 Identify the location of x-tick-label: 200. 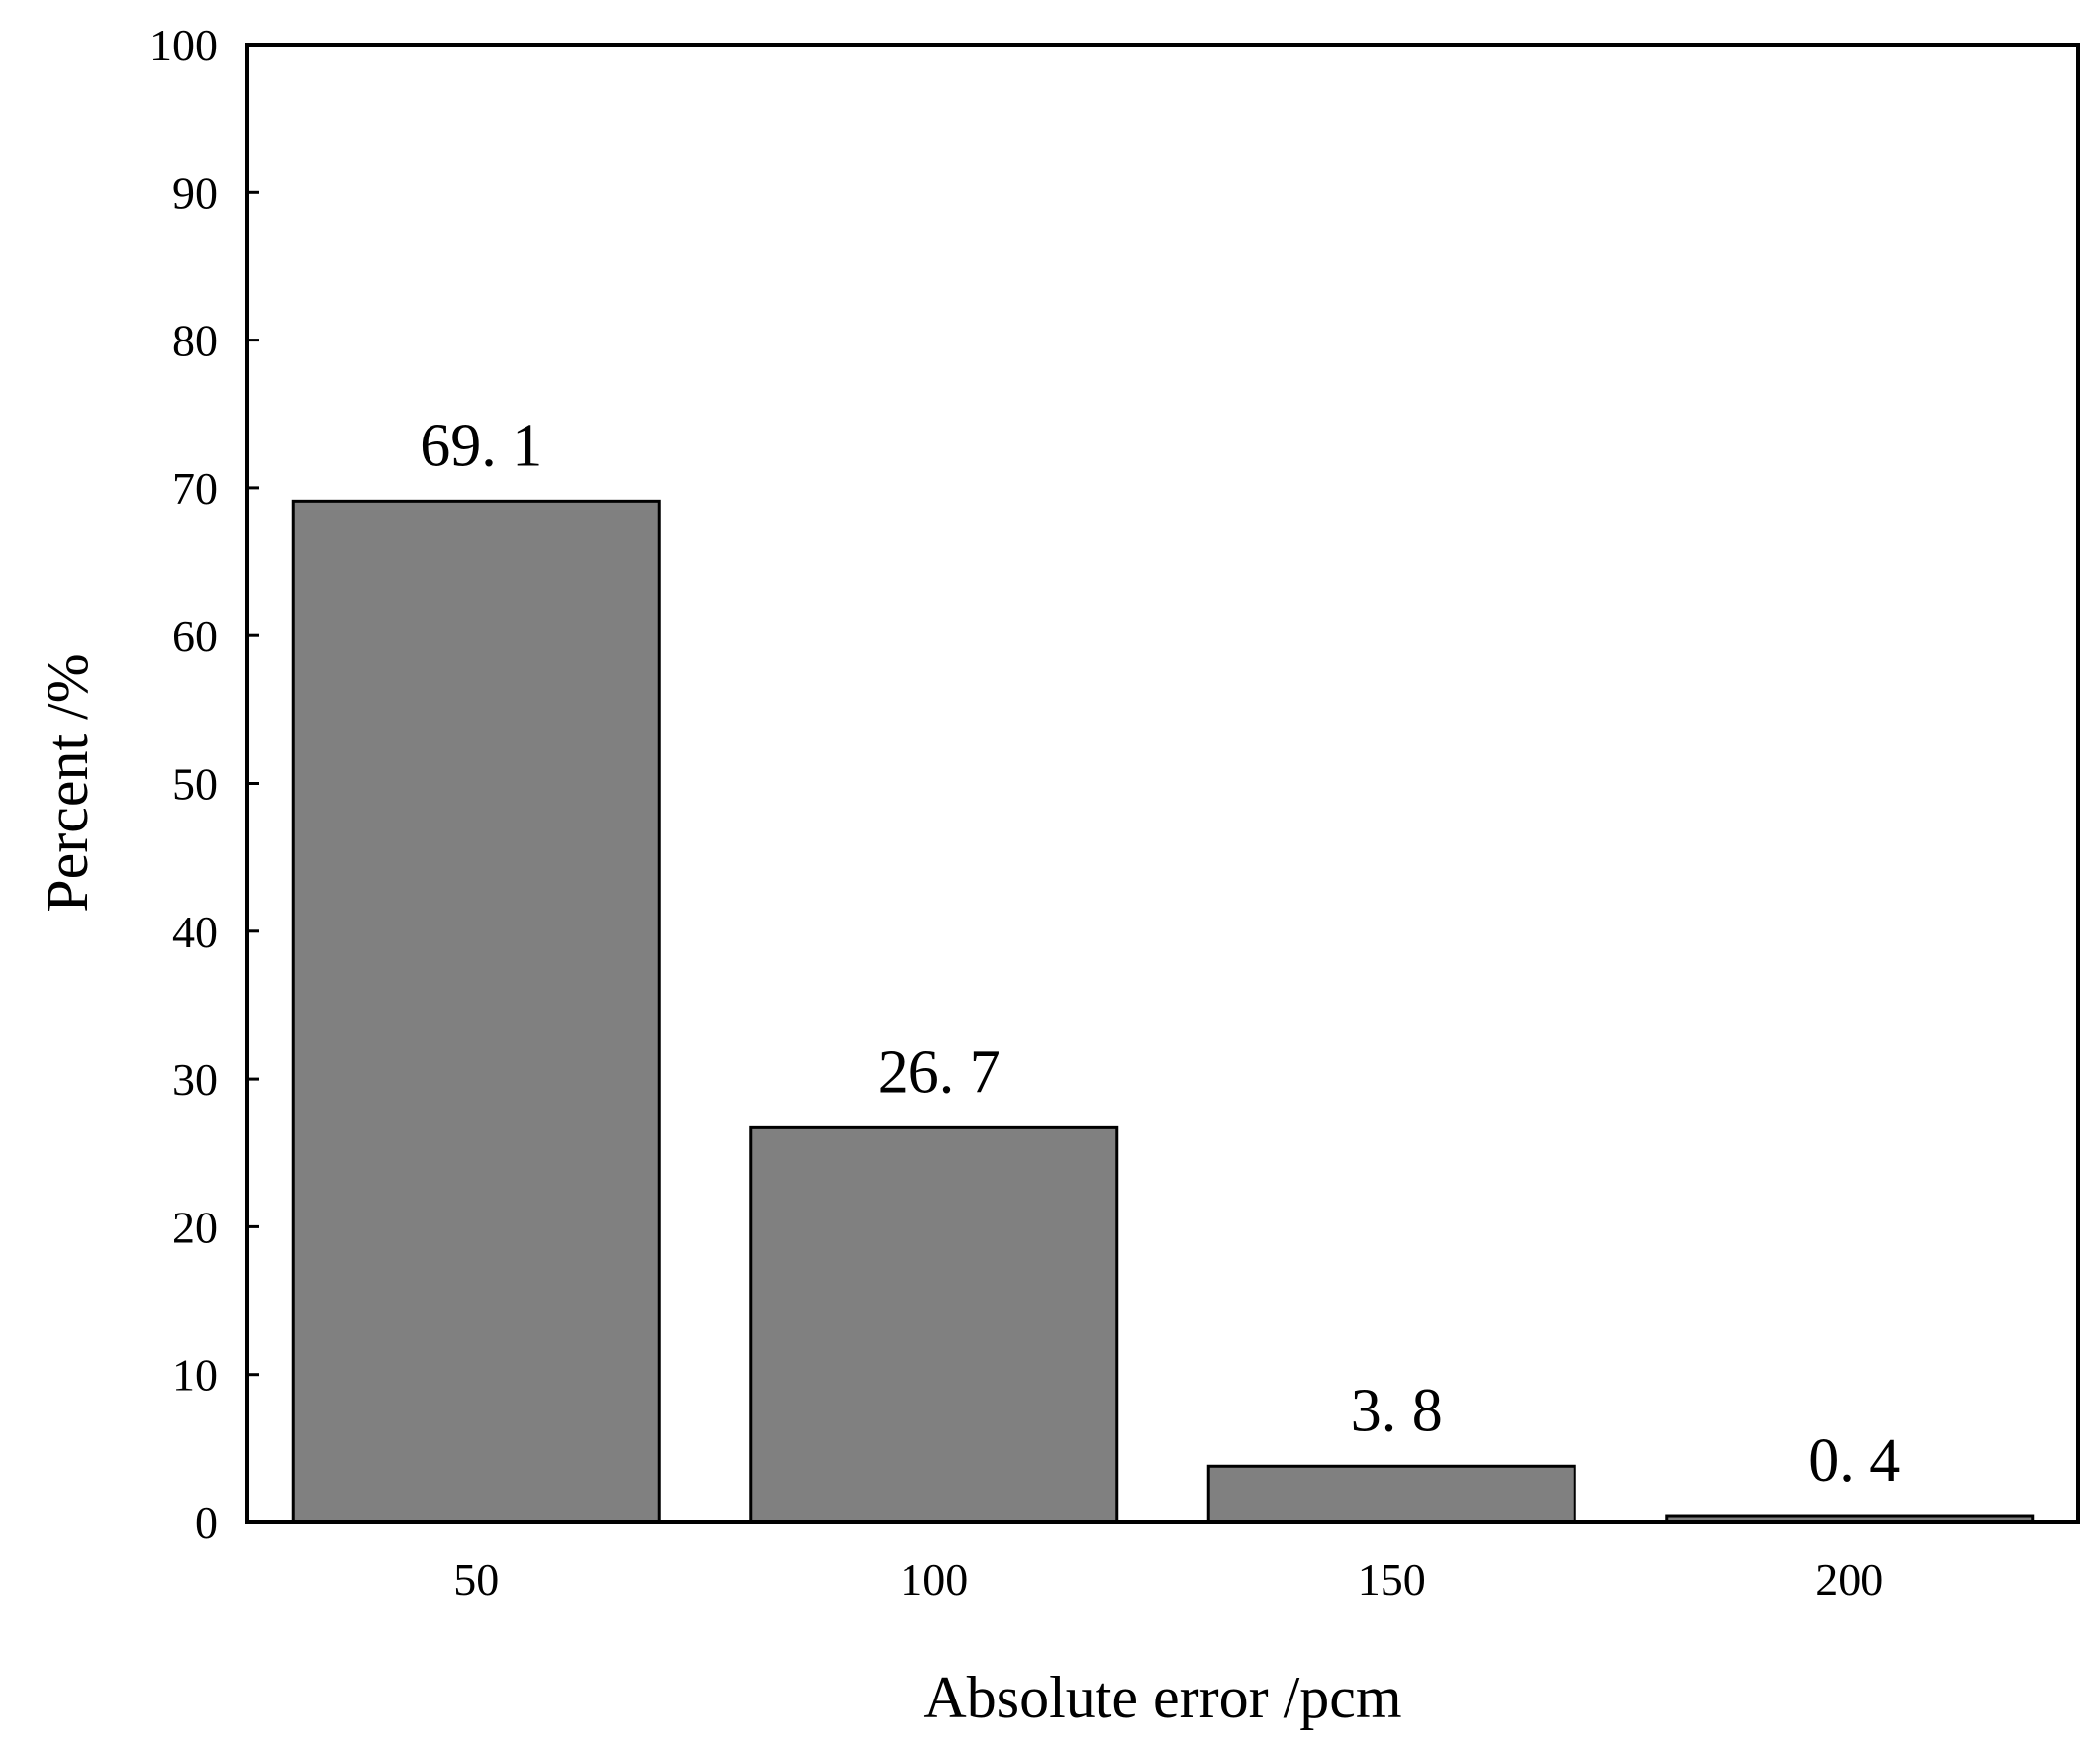
(1849, 1579).